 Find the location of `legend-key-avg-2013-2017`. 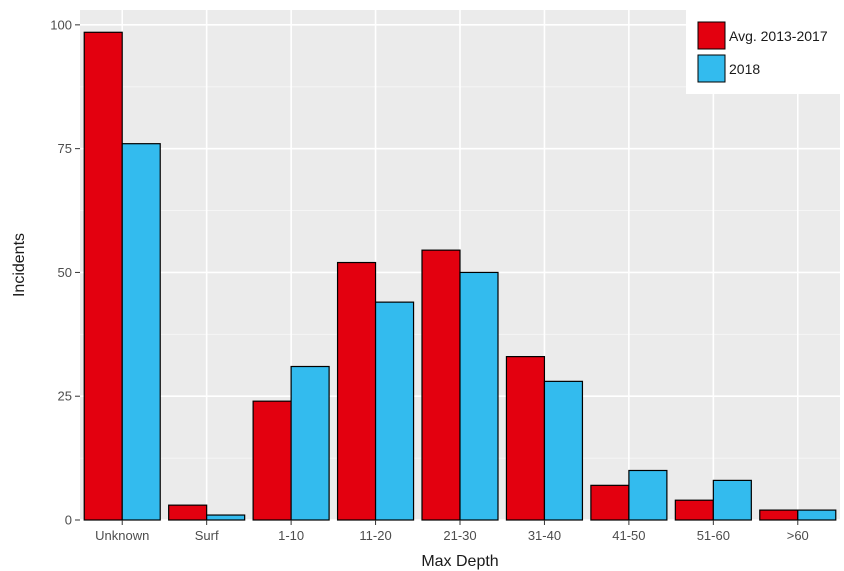

legend-key-avg-2013-2017 is located at coordinates (711, 35).